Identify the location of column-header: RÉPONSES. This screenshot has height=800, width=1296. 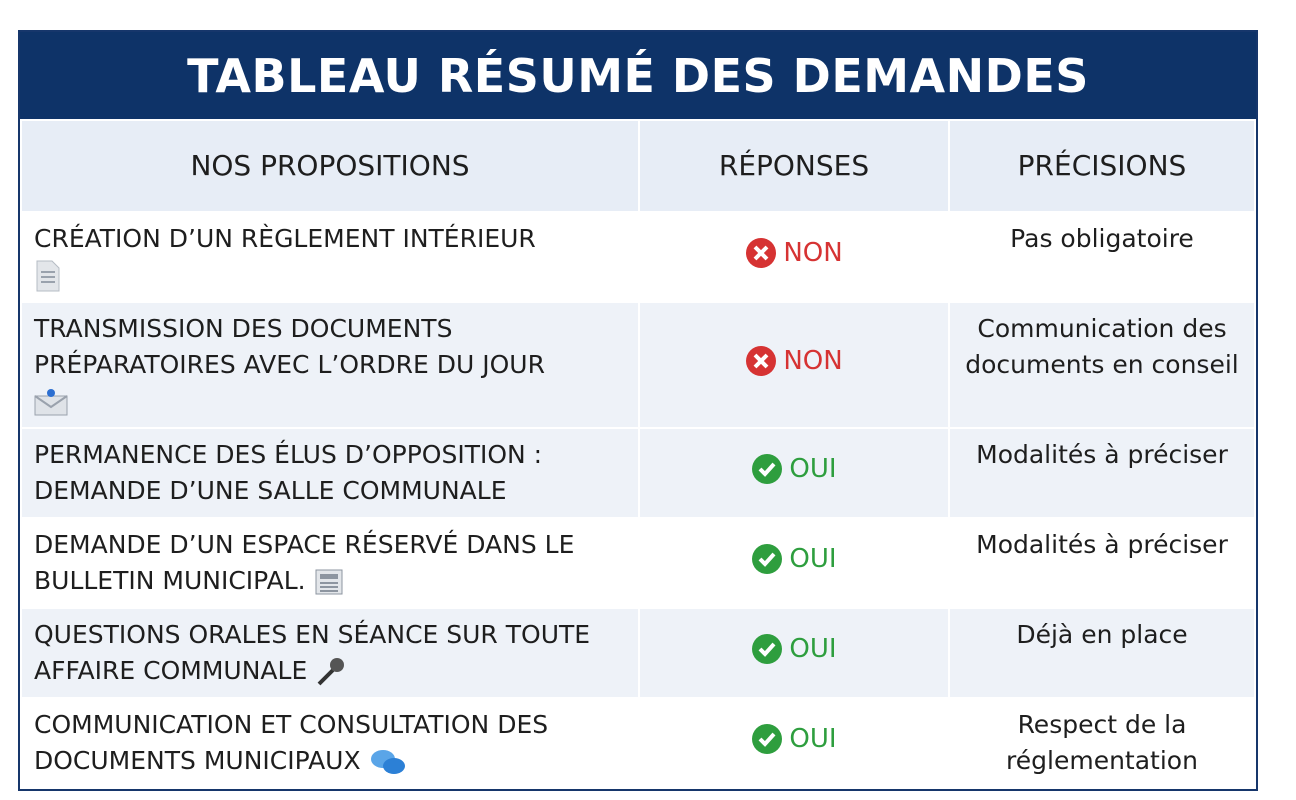
(794, 166).